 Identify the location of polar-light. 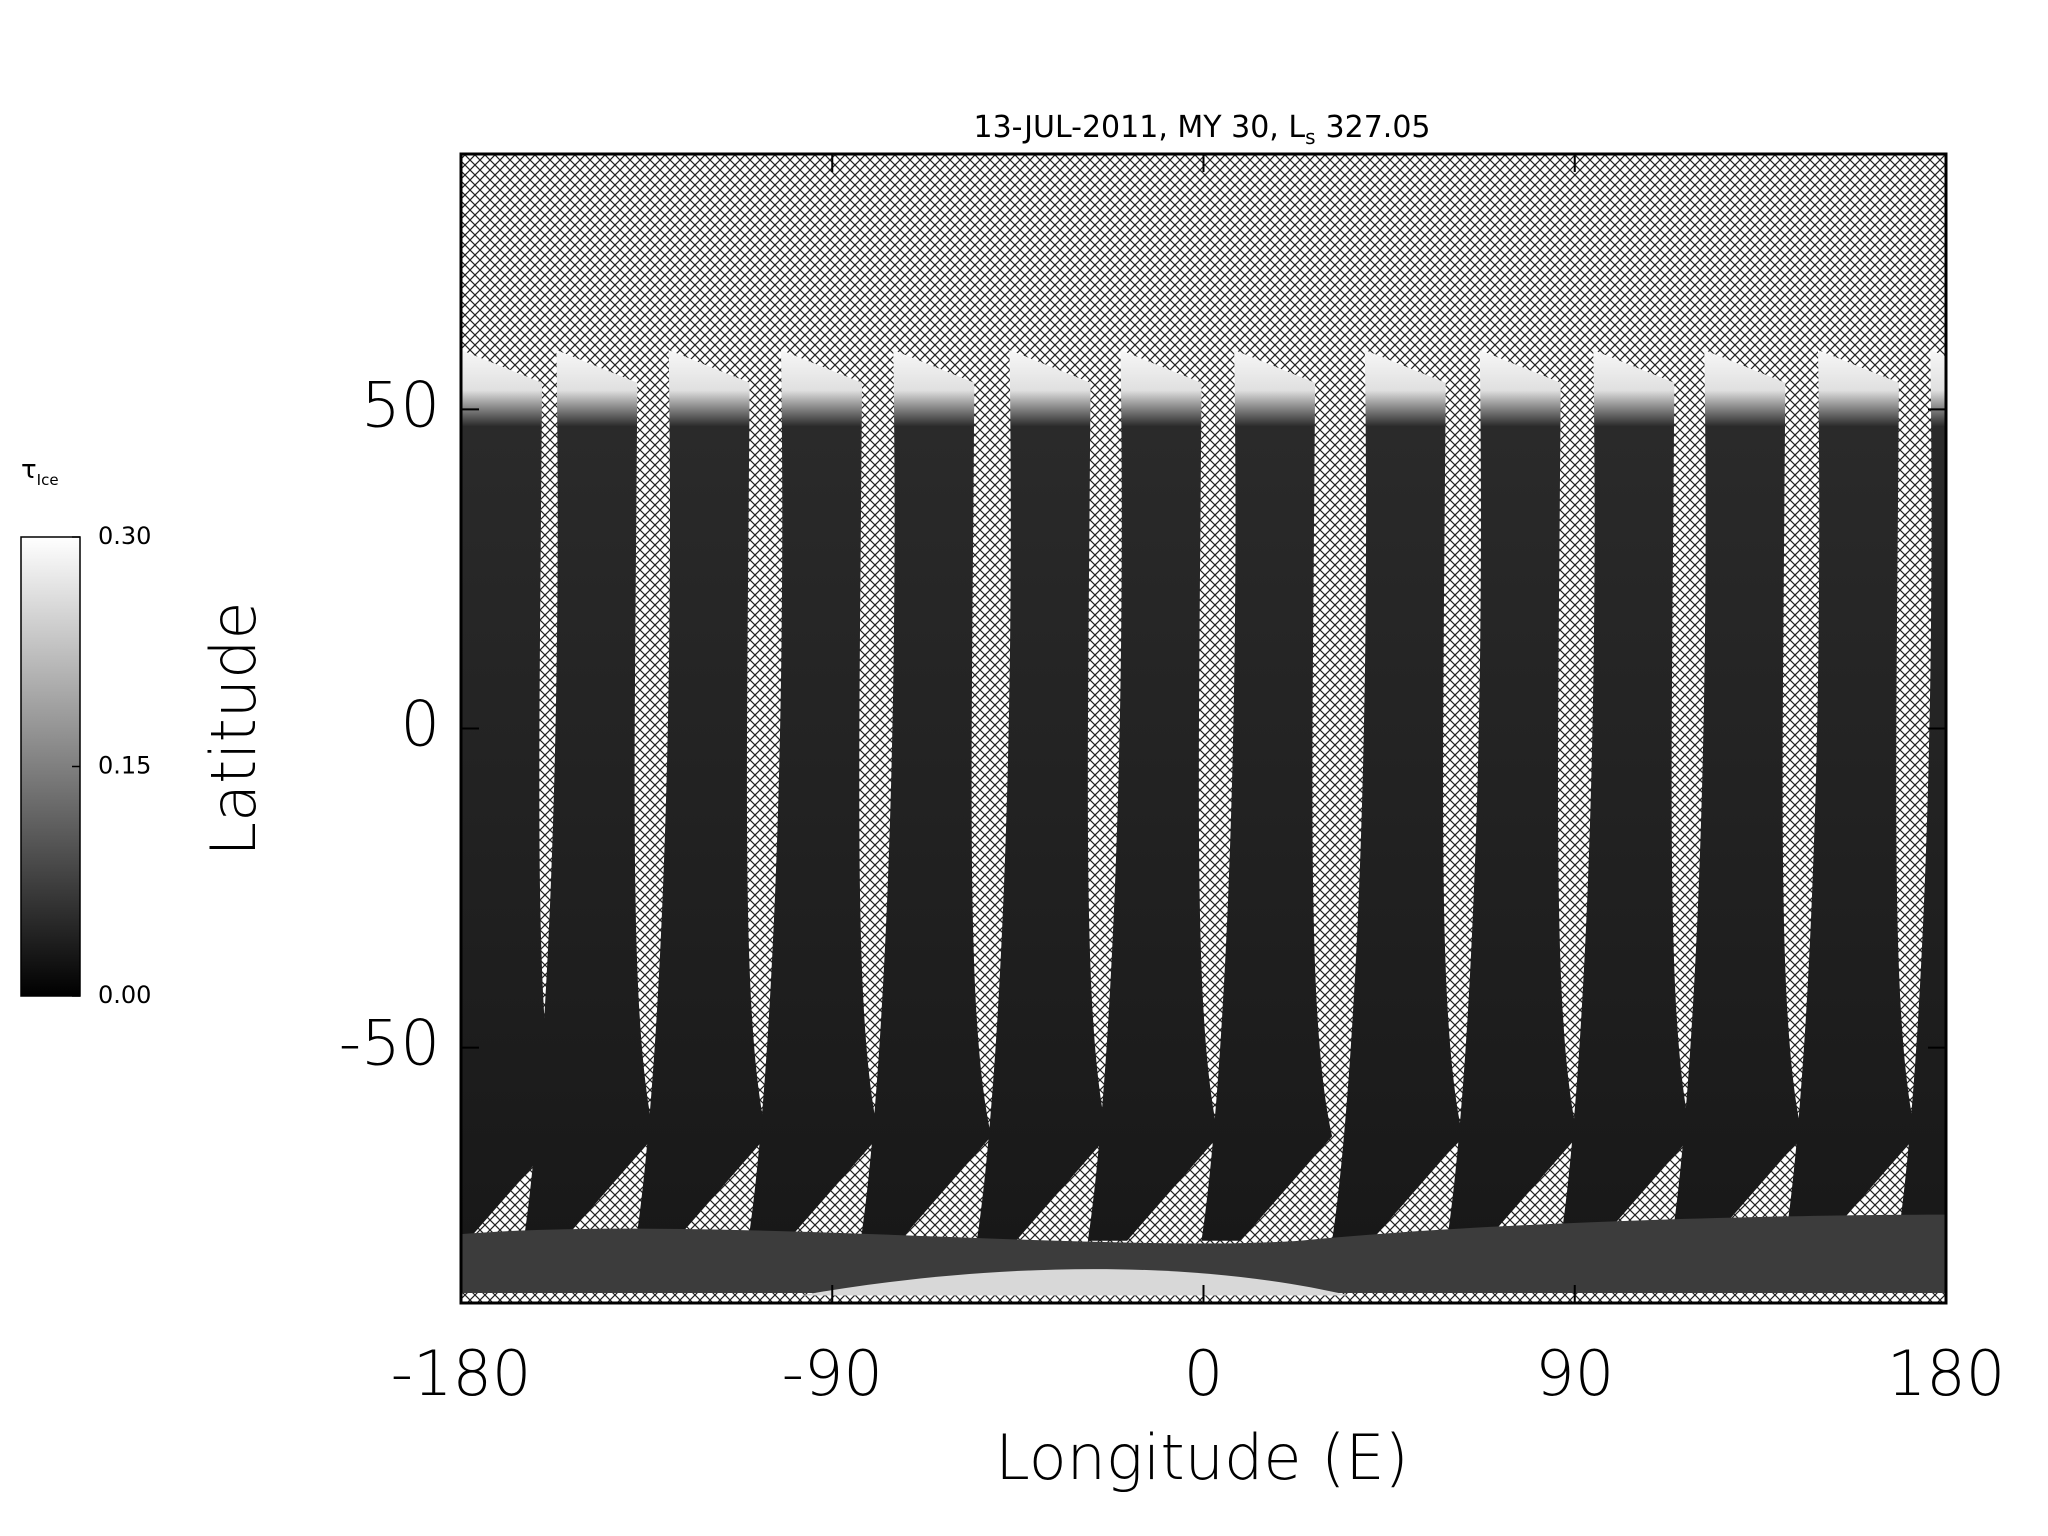
(1075, 1282).